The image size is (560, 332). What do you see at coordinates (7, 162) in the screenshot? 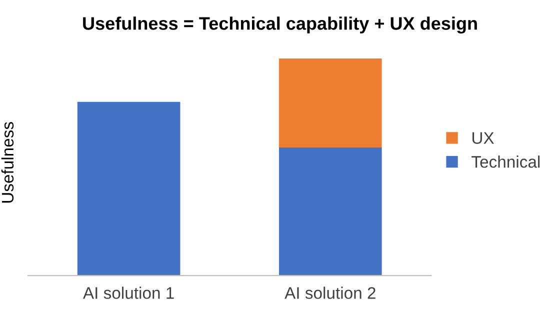
I see `y-axis-title: Usefulness` at bounding box center [7, 162].